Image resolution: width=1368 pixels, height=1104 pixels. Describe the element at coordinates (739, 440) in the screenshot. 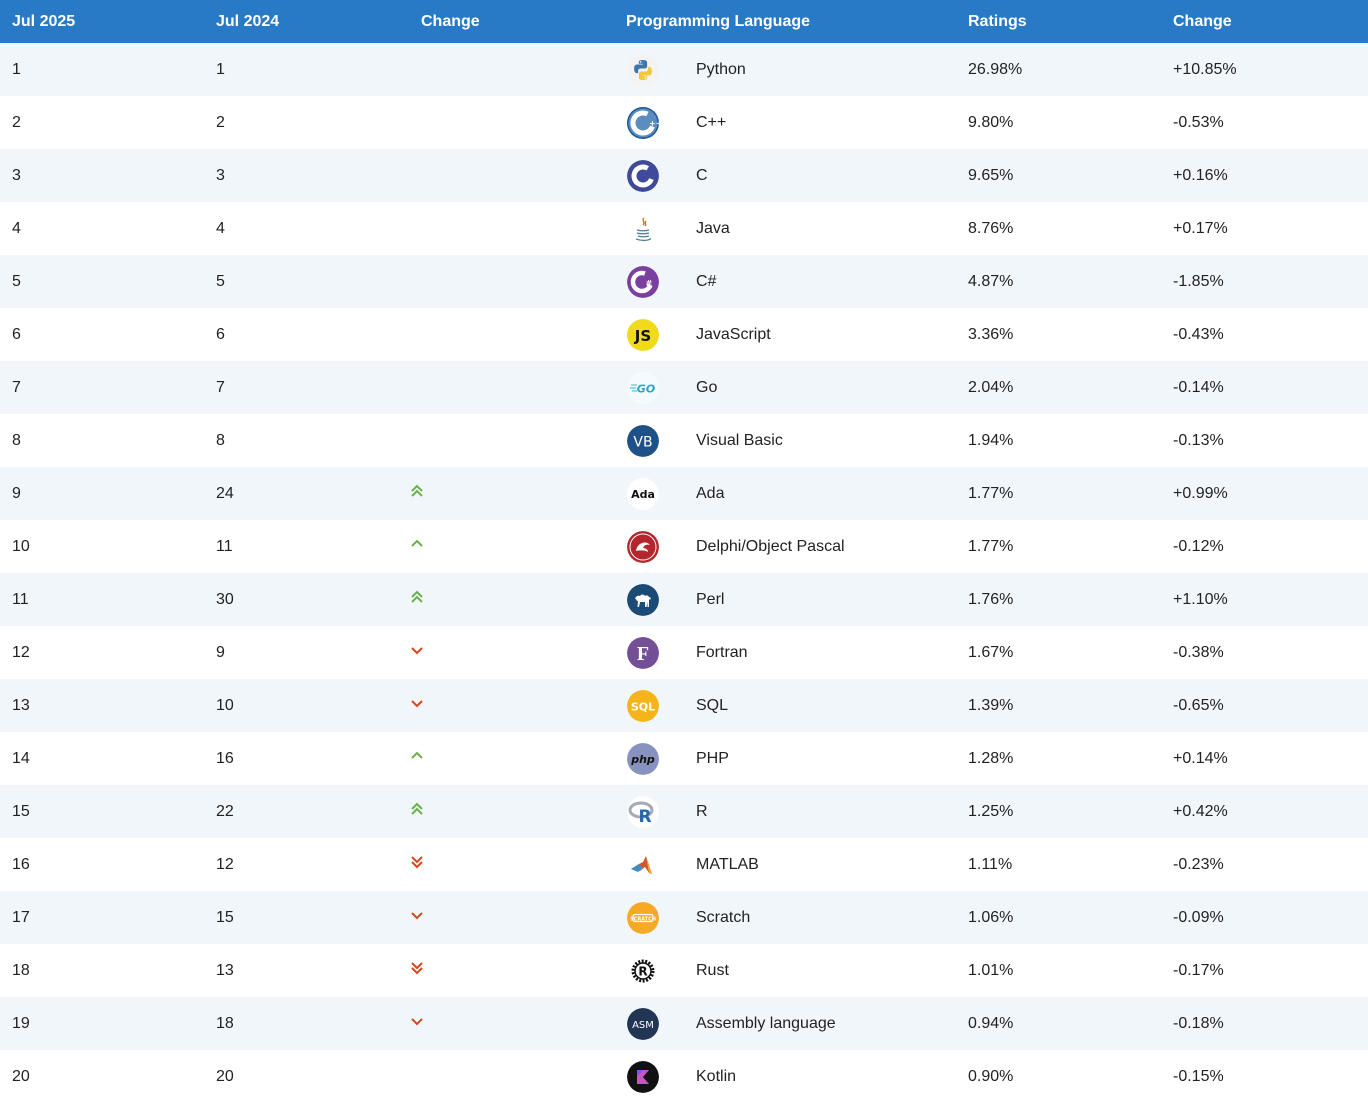

I see `language-name: Visual Basic` at that location.